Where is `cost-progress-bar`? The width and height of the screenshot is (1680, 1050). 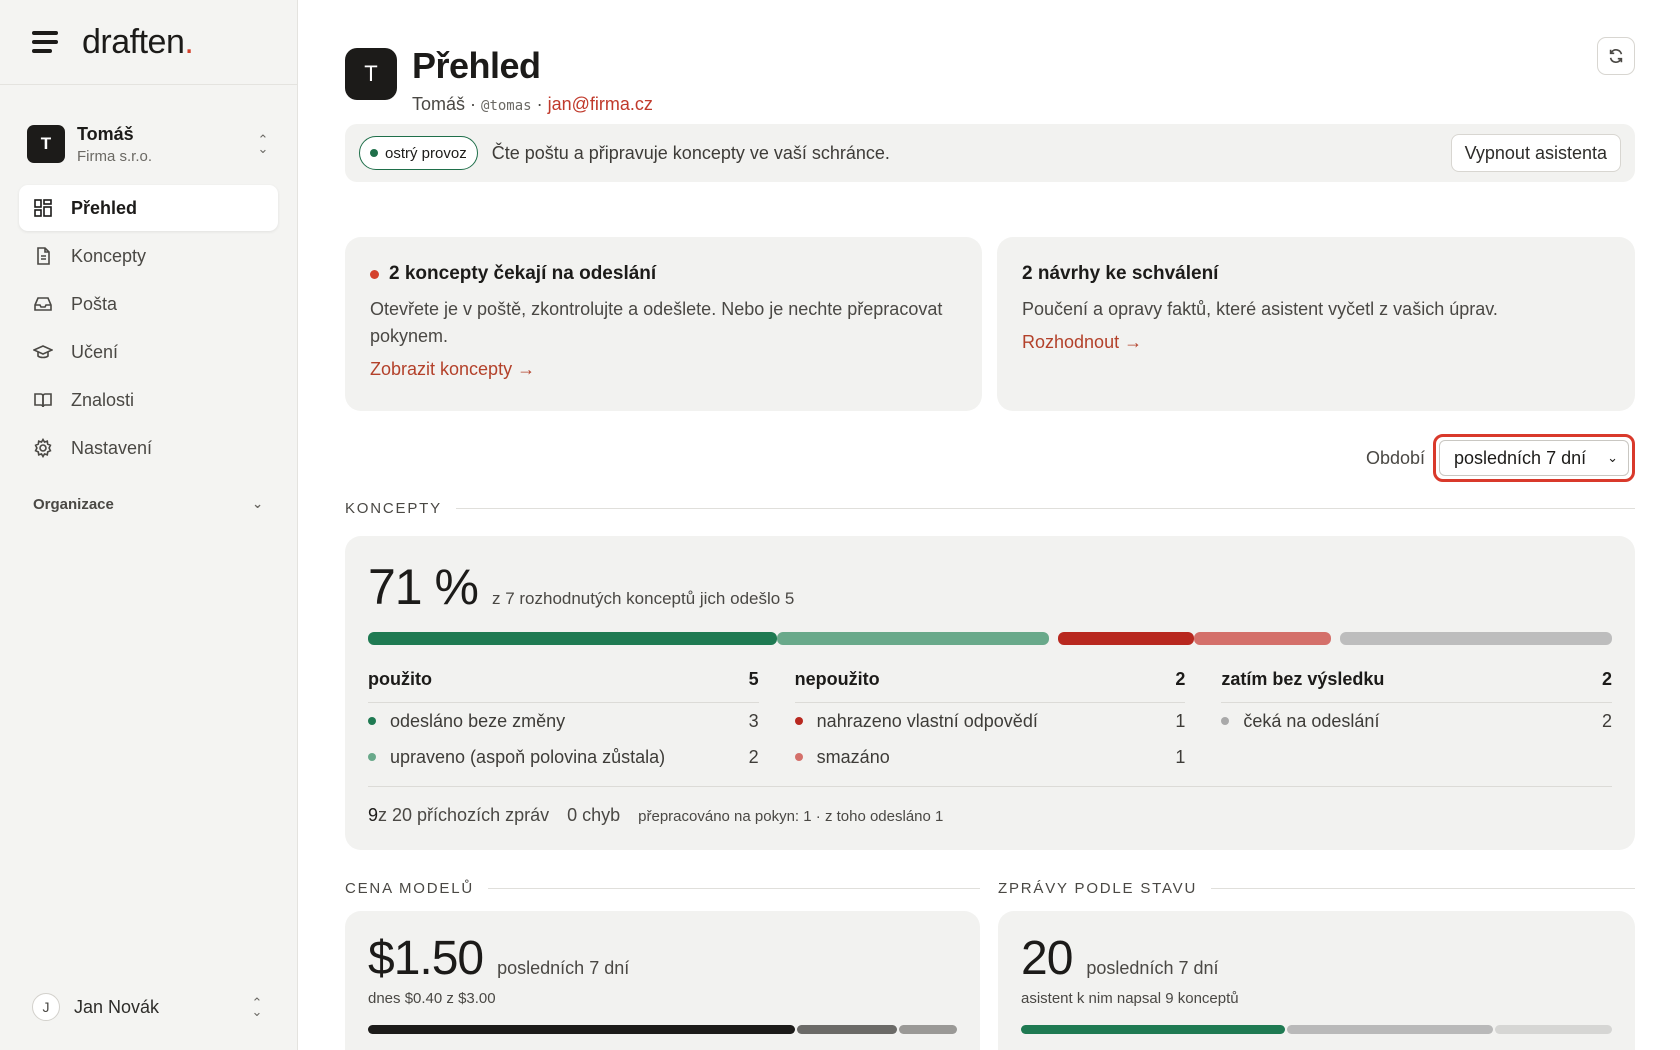 cost-progress-bar is located at coordinates (662, 1029).